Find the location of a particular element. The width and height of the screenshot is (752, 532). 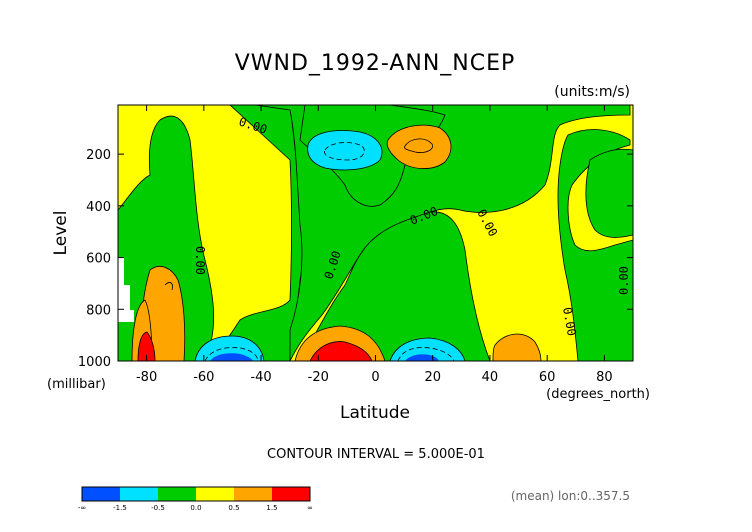

colorbar-tick-label: 0.0 is located at coordinates (195, 508).